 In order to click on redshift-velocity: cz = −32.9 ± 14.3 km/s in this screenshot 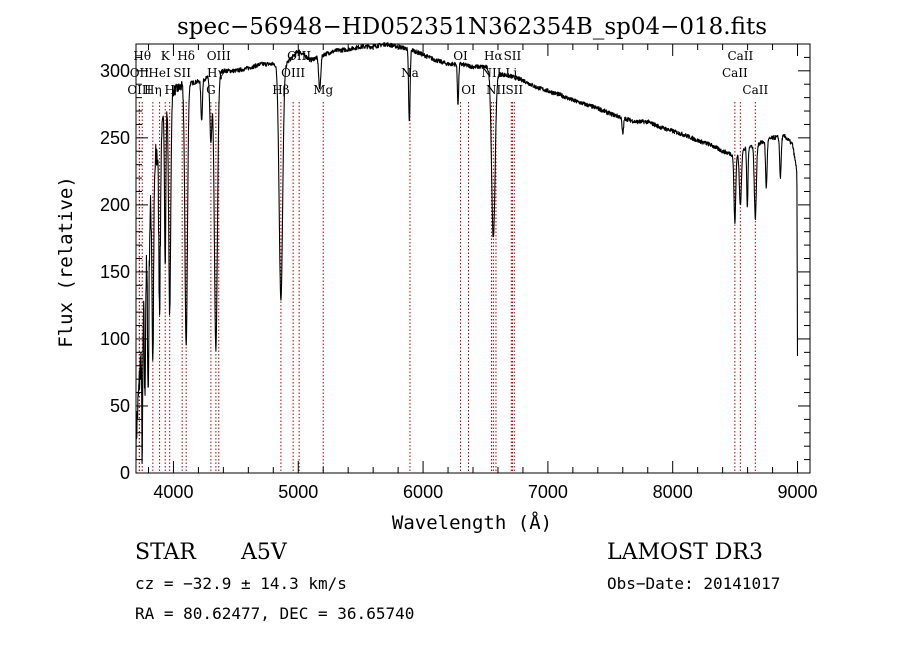, I will do `click(241, 583)`.